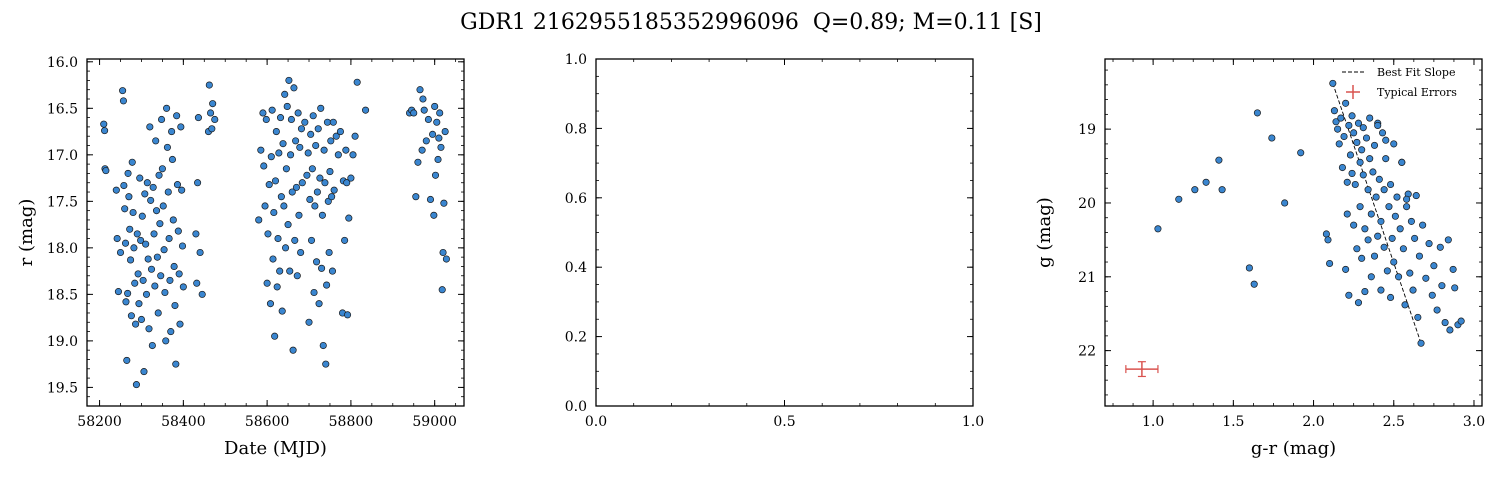 The image size is (1502, 477). I want to click on x-axis-label: g-r (mag), so click(1293, 448).